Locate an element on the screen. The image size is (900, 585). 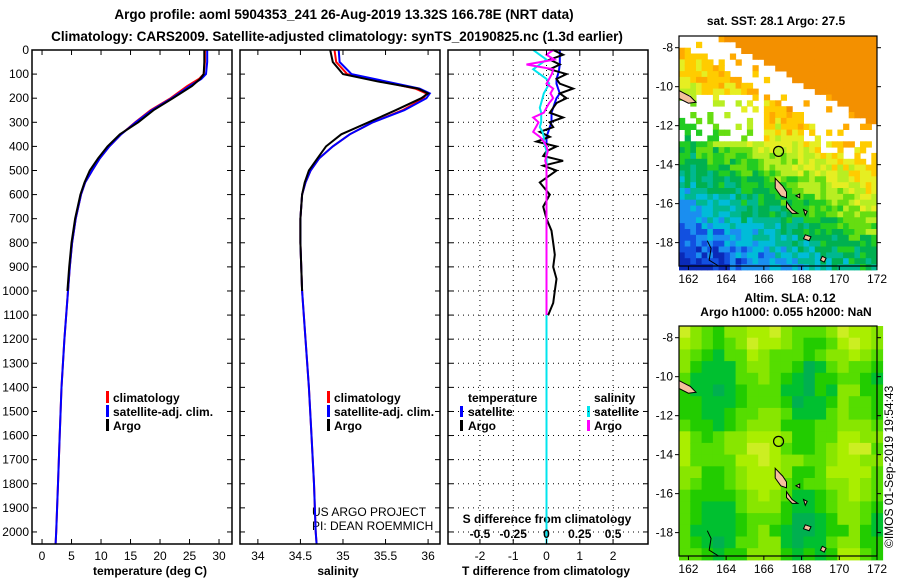
depth-tick-label: 1000 is located at coordinates (15, 291).